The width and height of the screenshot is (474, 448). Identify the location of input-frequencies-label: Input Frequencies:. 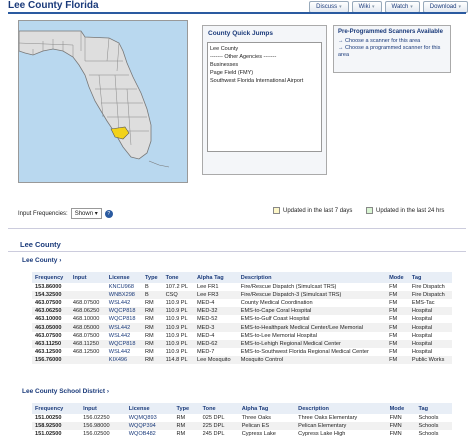
(43, 213).